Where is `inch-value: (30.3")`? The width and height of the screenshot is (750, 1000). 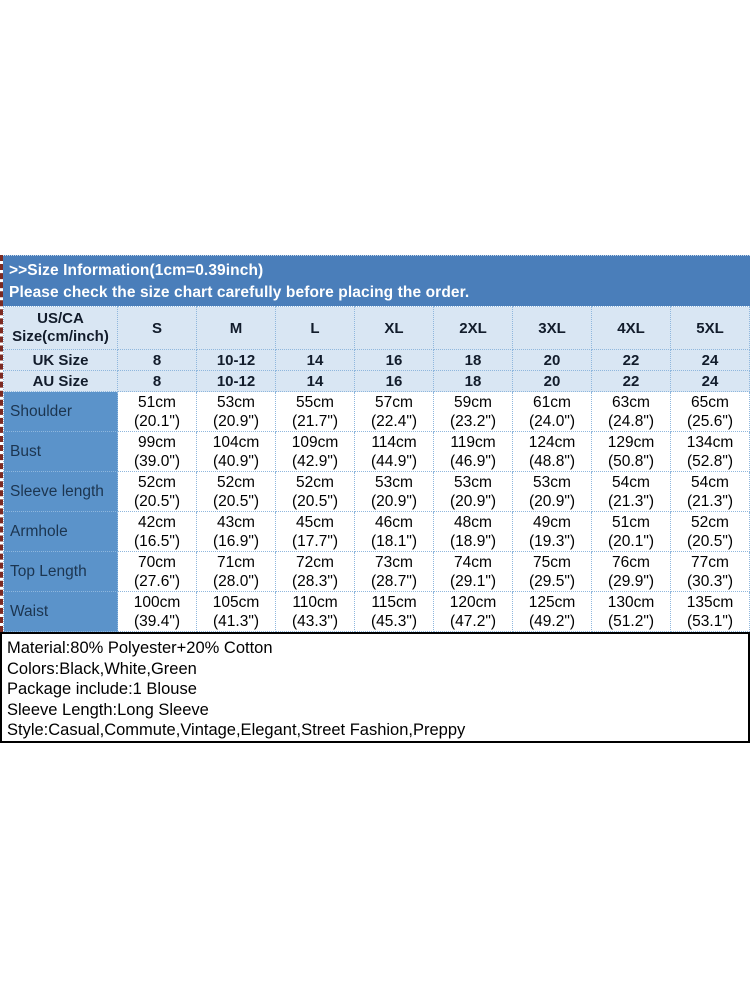
inch-value: (30.3") is located at coordinates (710, 581).